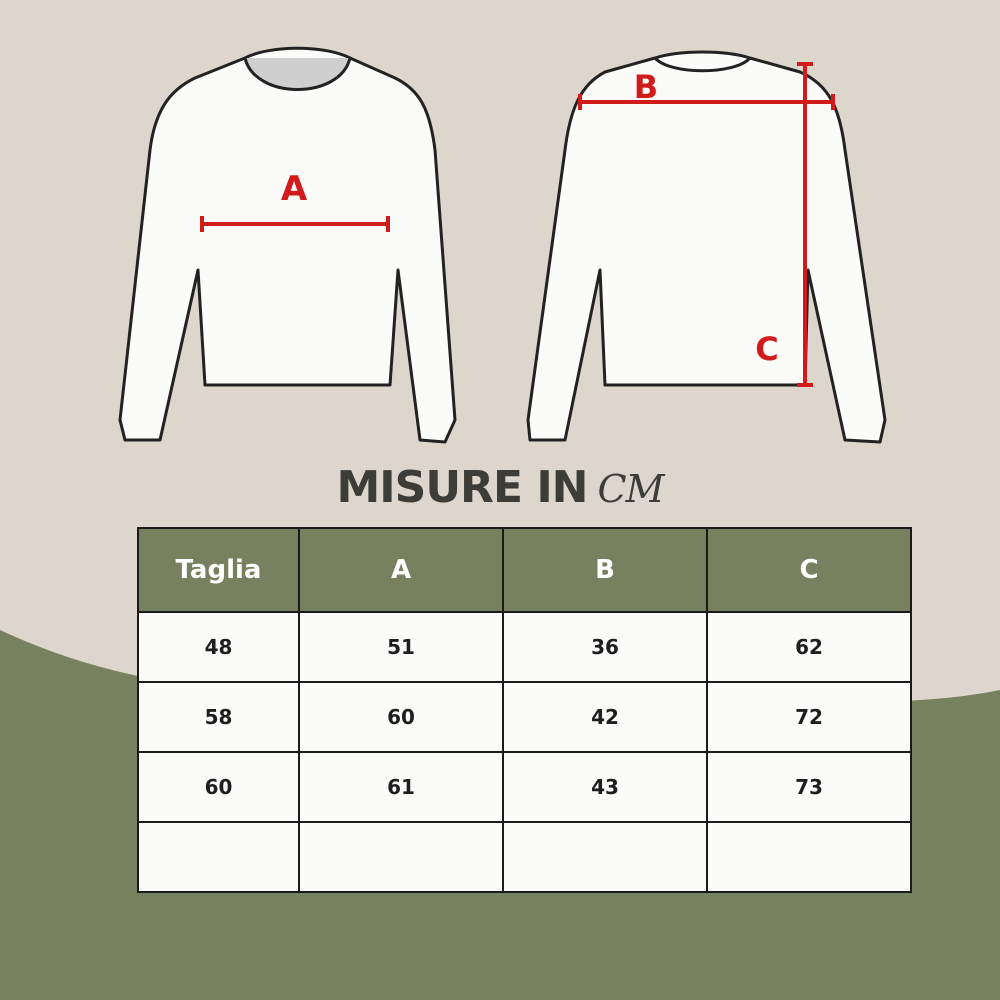 This screenshot has height=1000, width=1000. What do you see at coordinates (766, 349) in the screenshot?
I see `label-c: C` at bounding box center [766, 349].